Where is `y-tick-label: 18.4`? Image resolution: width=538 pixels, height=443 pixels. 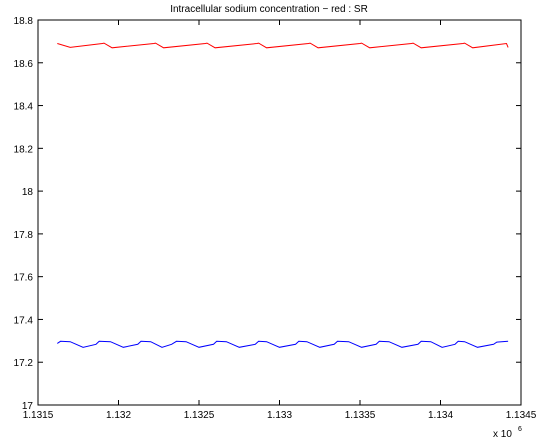
y-tick-label: 18.4 is located at coordinates (24, 107).